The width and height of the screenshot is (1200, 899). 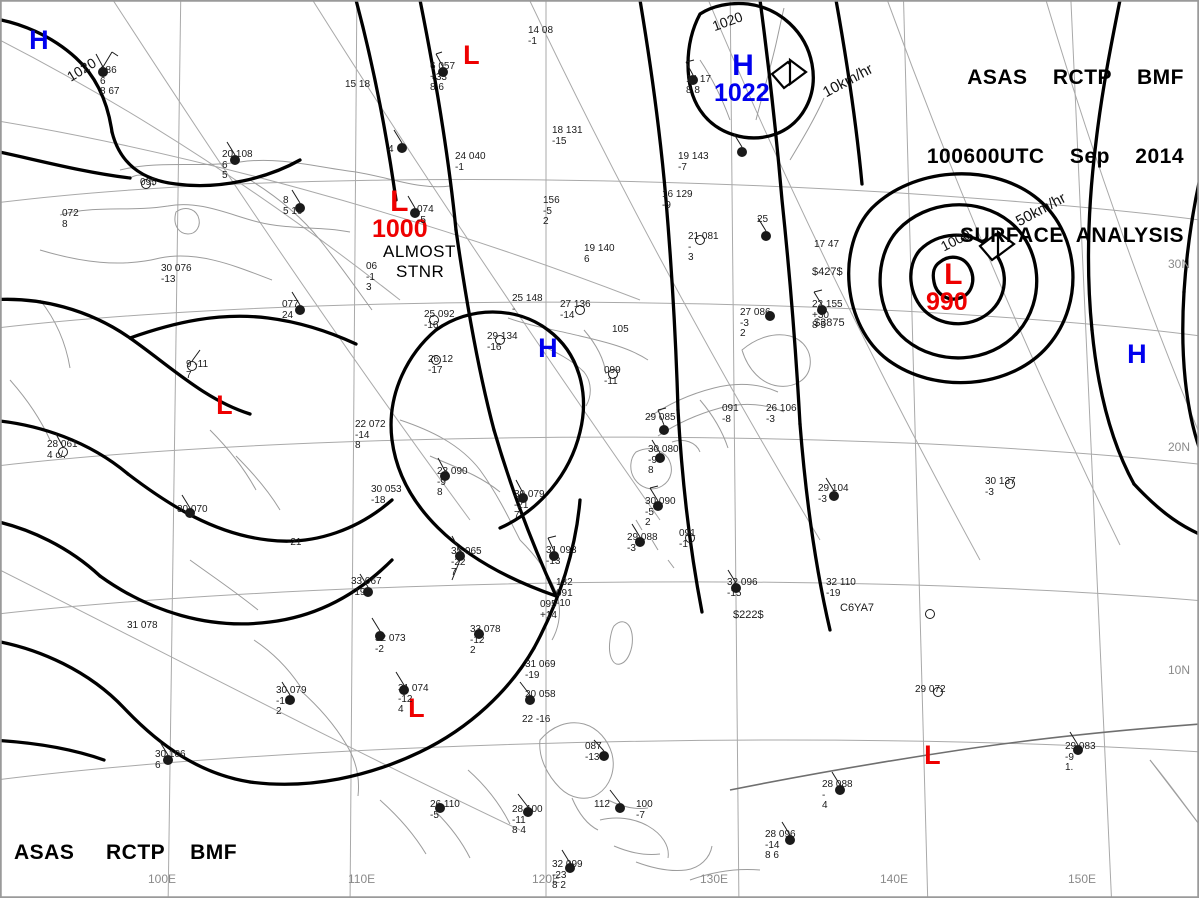 I want to click on station-value: 24 040, so click(x=470, y=156).